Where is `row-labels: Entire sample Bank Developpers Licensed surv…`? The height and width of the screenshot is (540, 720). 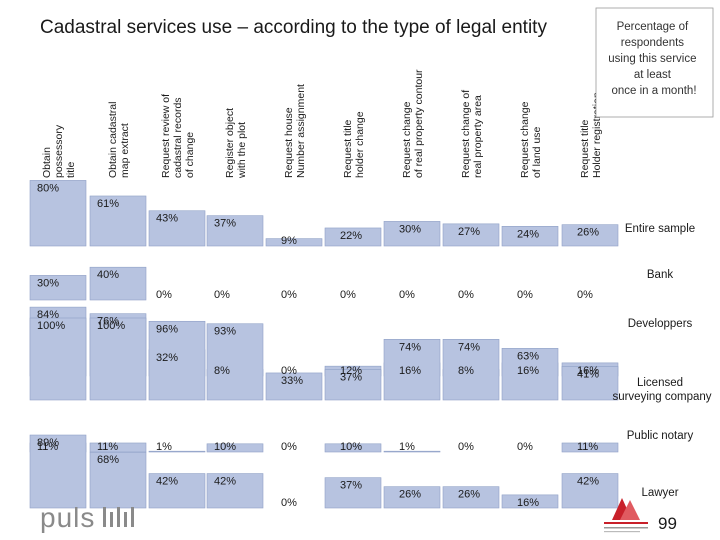 row-labels: Entire sample Bank Developpers Licensed surv… is located at coordinates (661, 361).